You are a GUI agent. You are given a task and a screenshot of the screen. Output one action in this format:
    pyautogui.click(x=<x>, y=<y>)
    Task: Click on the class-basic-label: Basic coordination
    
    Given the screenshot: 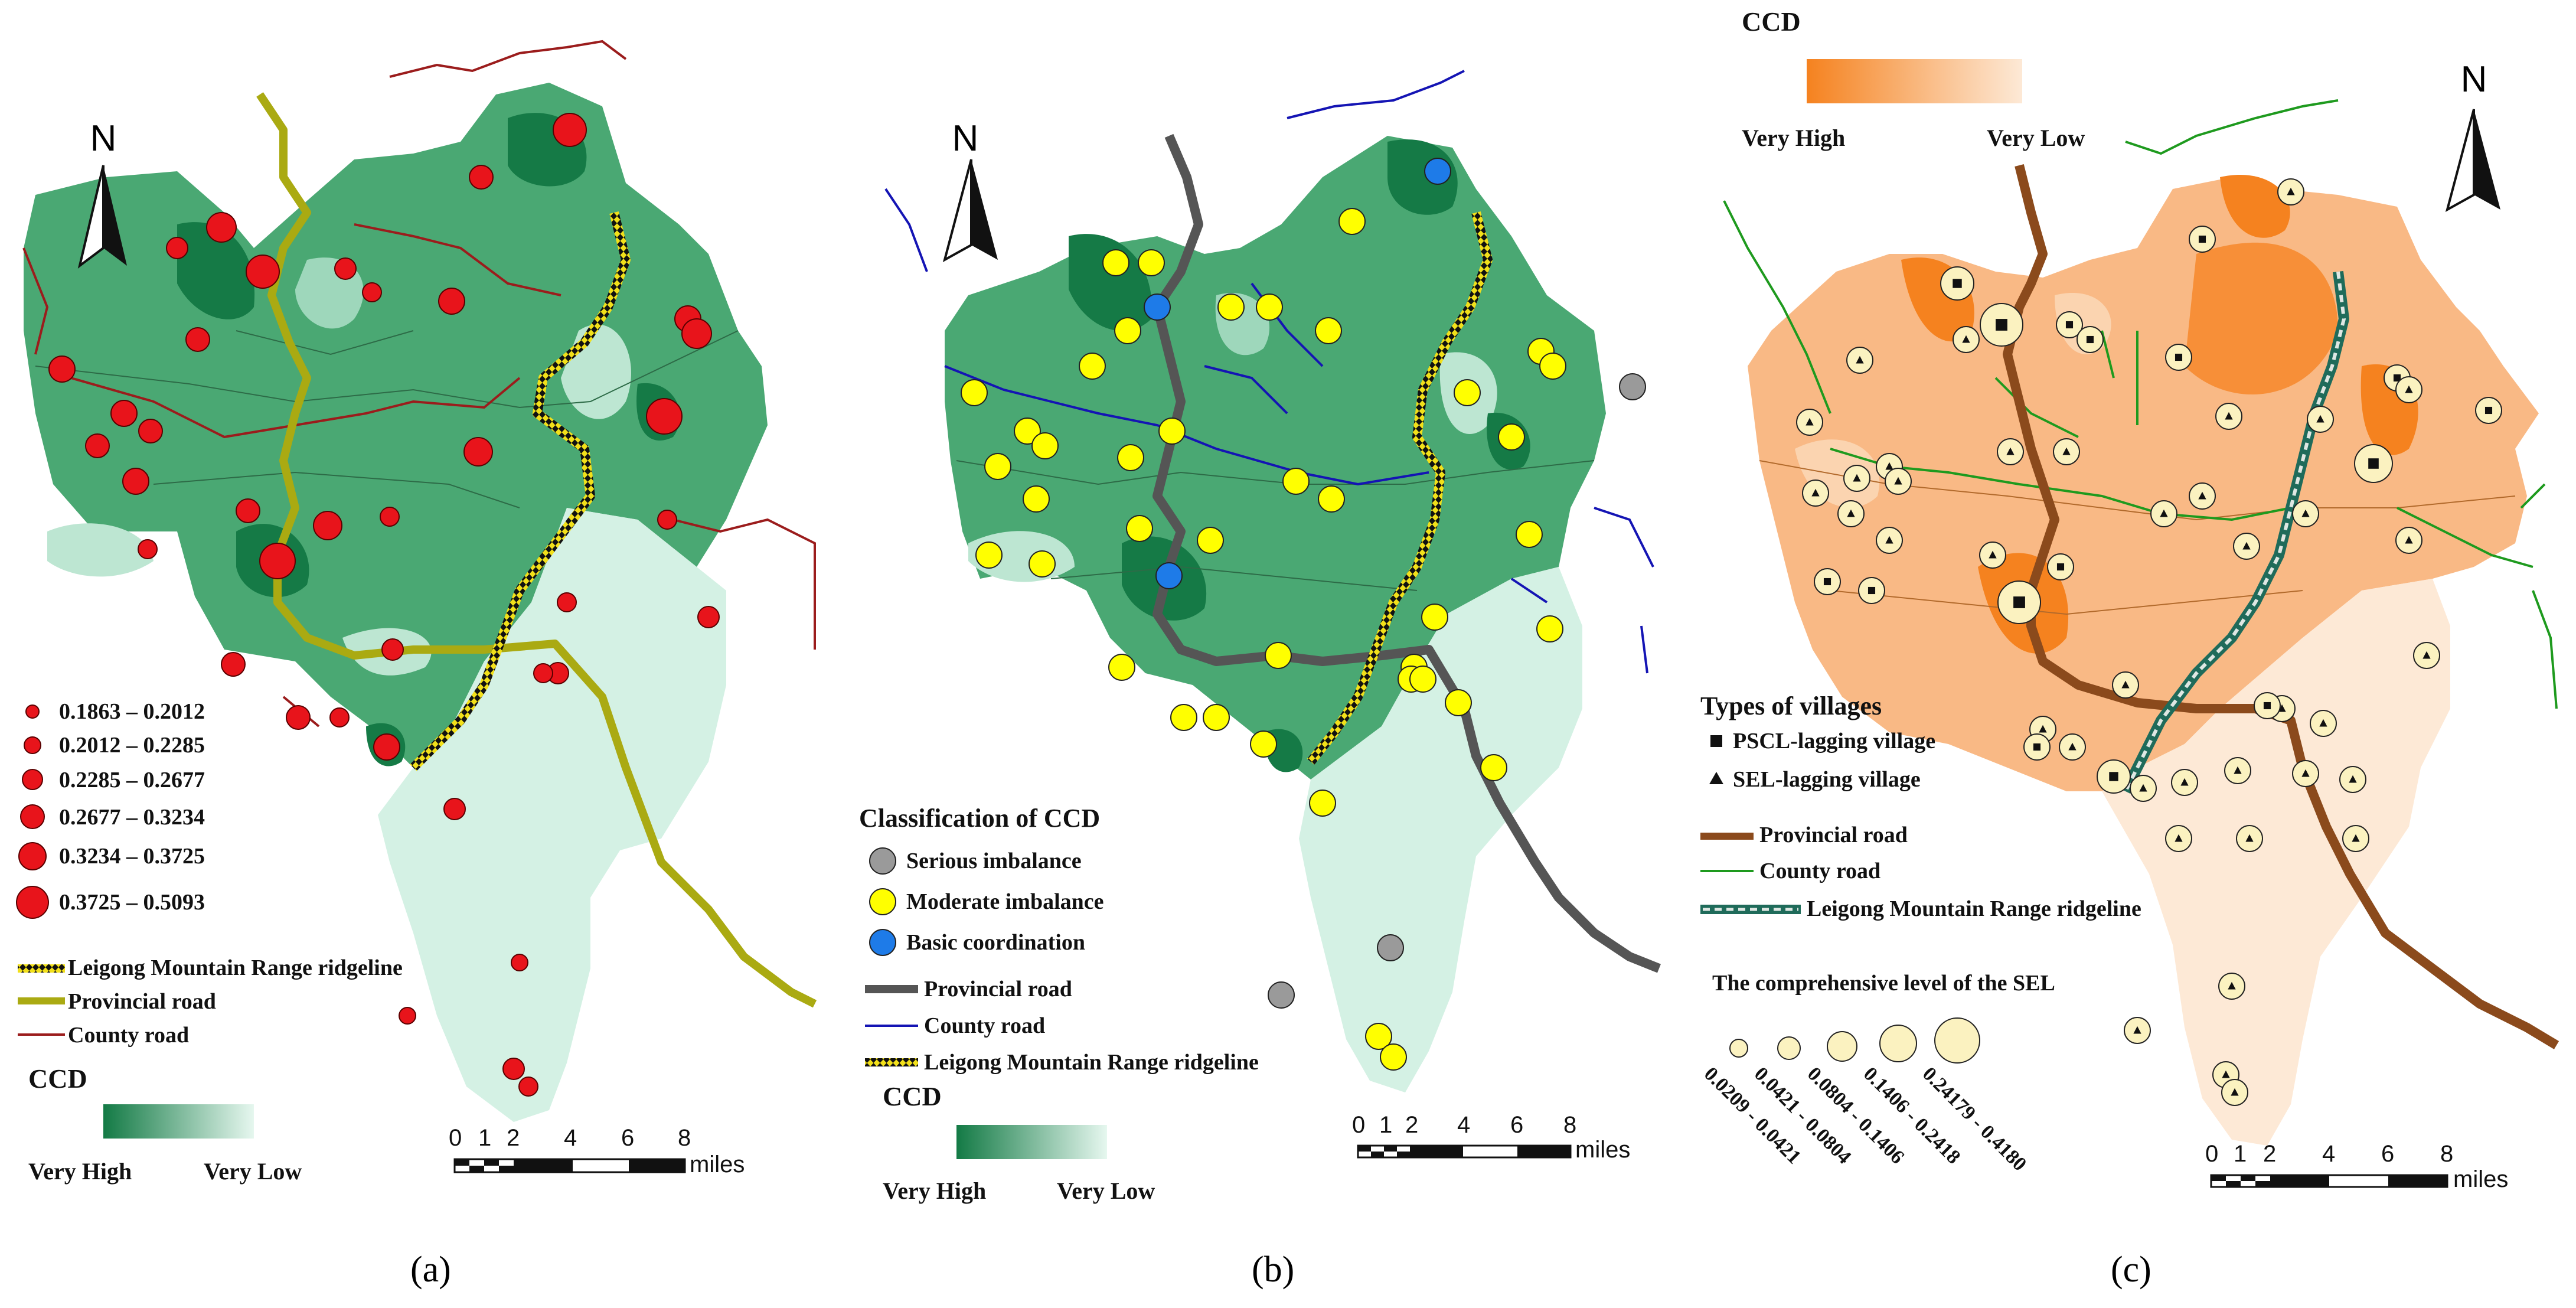 What is the action you would take?
    pyautogui.click(x=995, y=942)
    